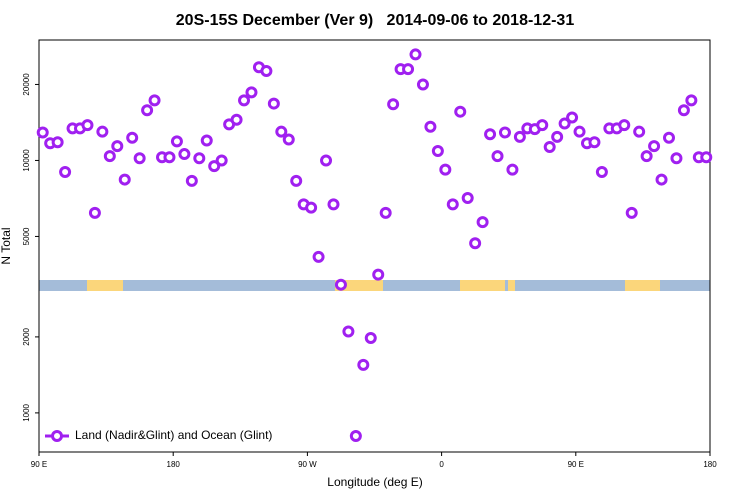  What do you see at coordinates (26, 84) in the screenshot?
I see `y-tick-label: 20000` at bounding box center [26, 84].